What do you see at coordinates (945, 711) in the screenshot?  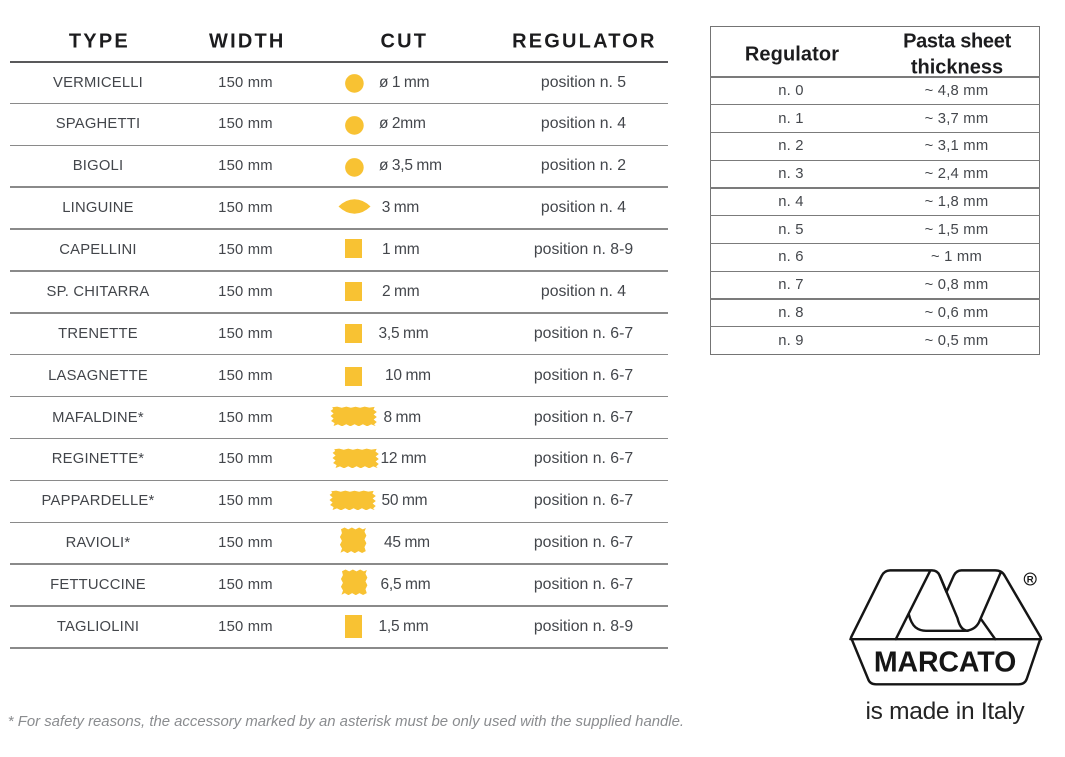 I see `svg-text: is made in Italy` at bounding box center [945, 711].